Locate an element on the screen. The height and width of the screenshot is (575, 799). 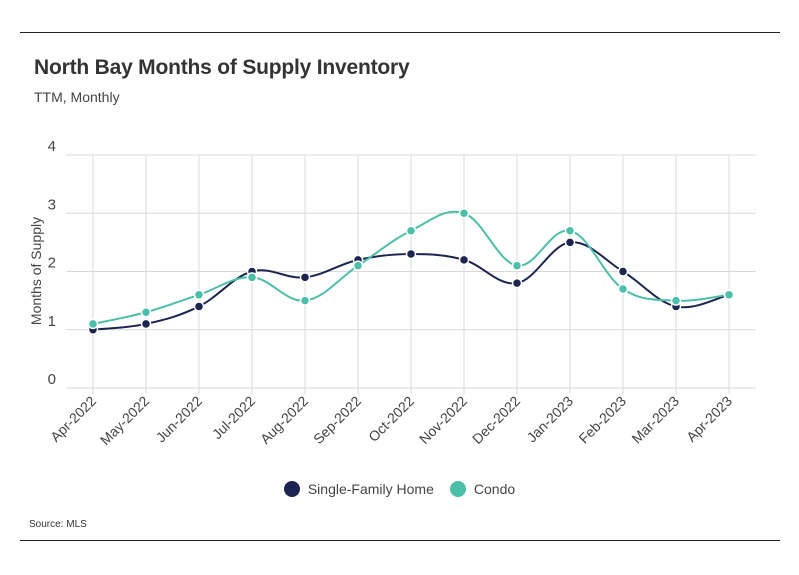
legend: Single-Family Home Condo is located at coordinates (399, 489).